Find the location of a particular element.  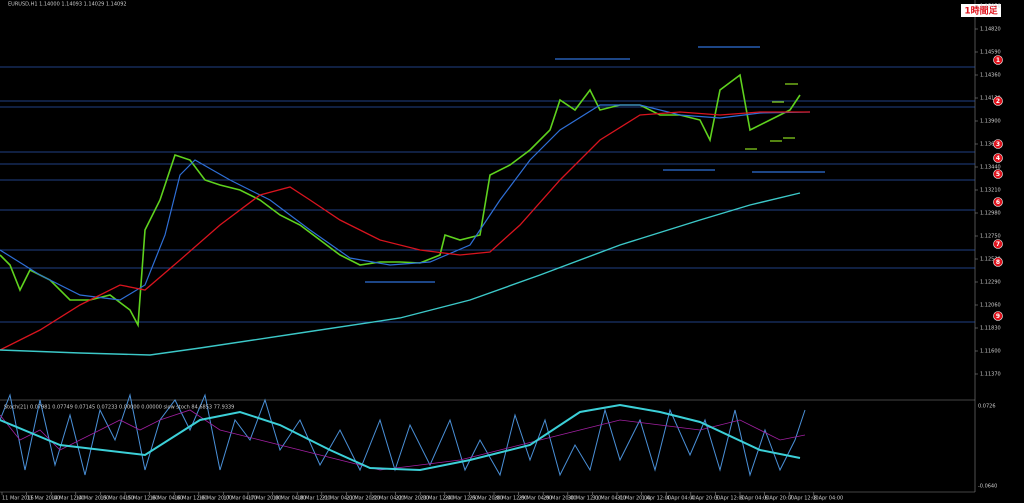

time-label: 18 Mar 12:00 is located at coordinates (313, 499).